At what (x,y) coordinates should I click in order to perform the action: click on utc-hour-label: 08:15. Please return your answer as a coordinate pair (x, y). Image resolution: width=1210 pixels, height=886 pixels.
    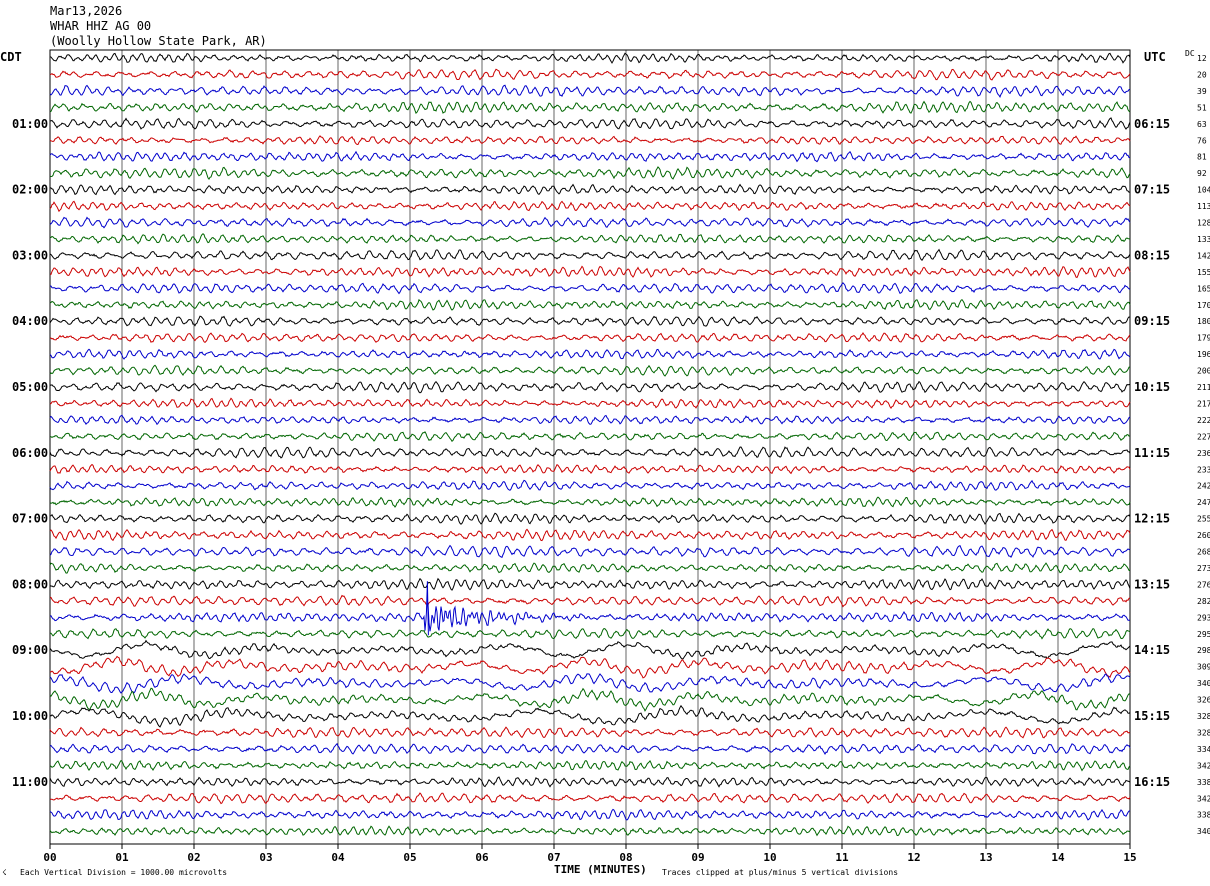
    Looking at the image, I should click on (1152, 255).